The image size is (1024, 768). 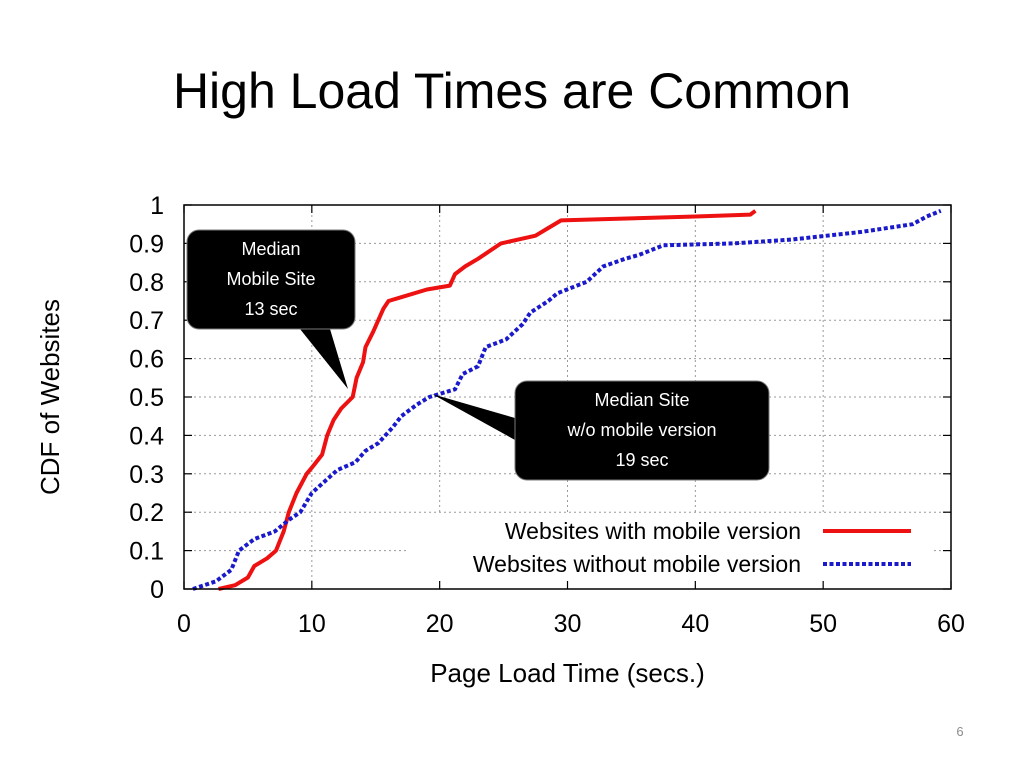 I want to click on callout-median-mobile: Median Mobile Site 13 sec, so click(x=271, y=309).